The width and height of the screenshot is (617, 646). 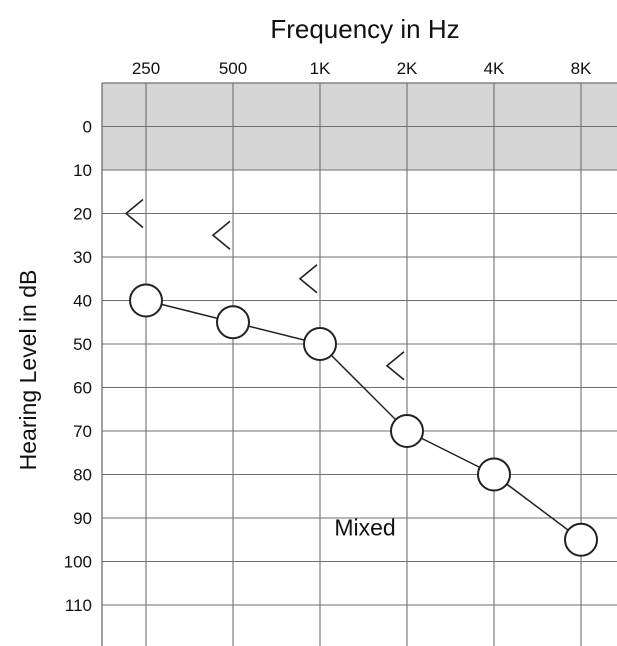 I want to click on y-tick-label: 110, so click(x=78, y=605).